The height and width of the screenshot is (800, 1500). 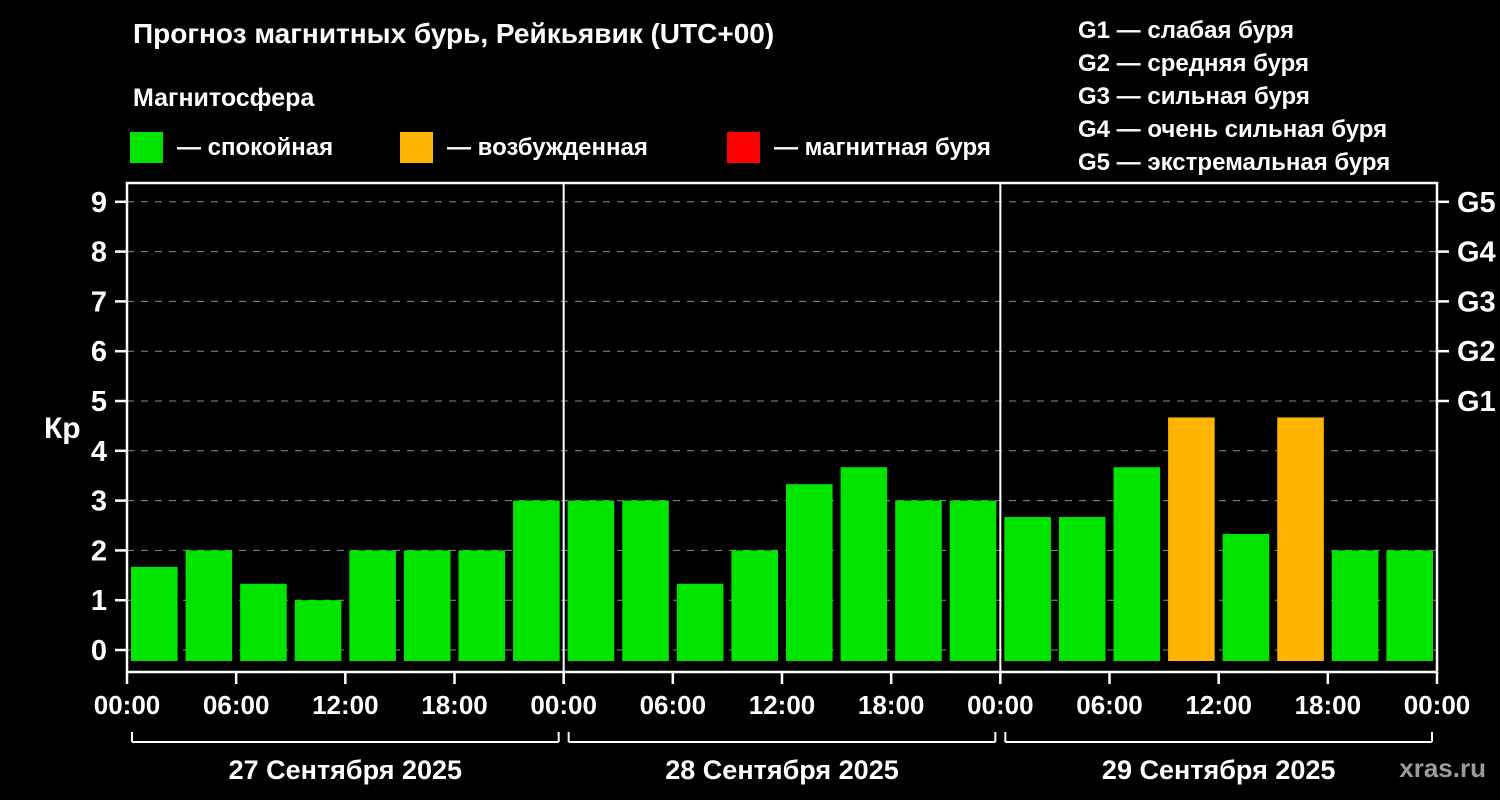 What do you see at coordinates (781, 770) in the screenshot?
I see `date-label: 28 Сентября 2025` at bounding box center [781, 770].